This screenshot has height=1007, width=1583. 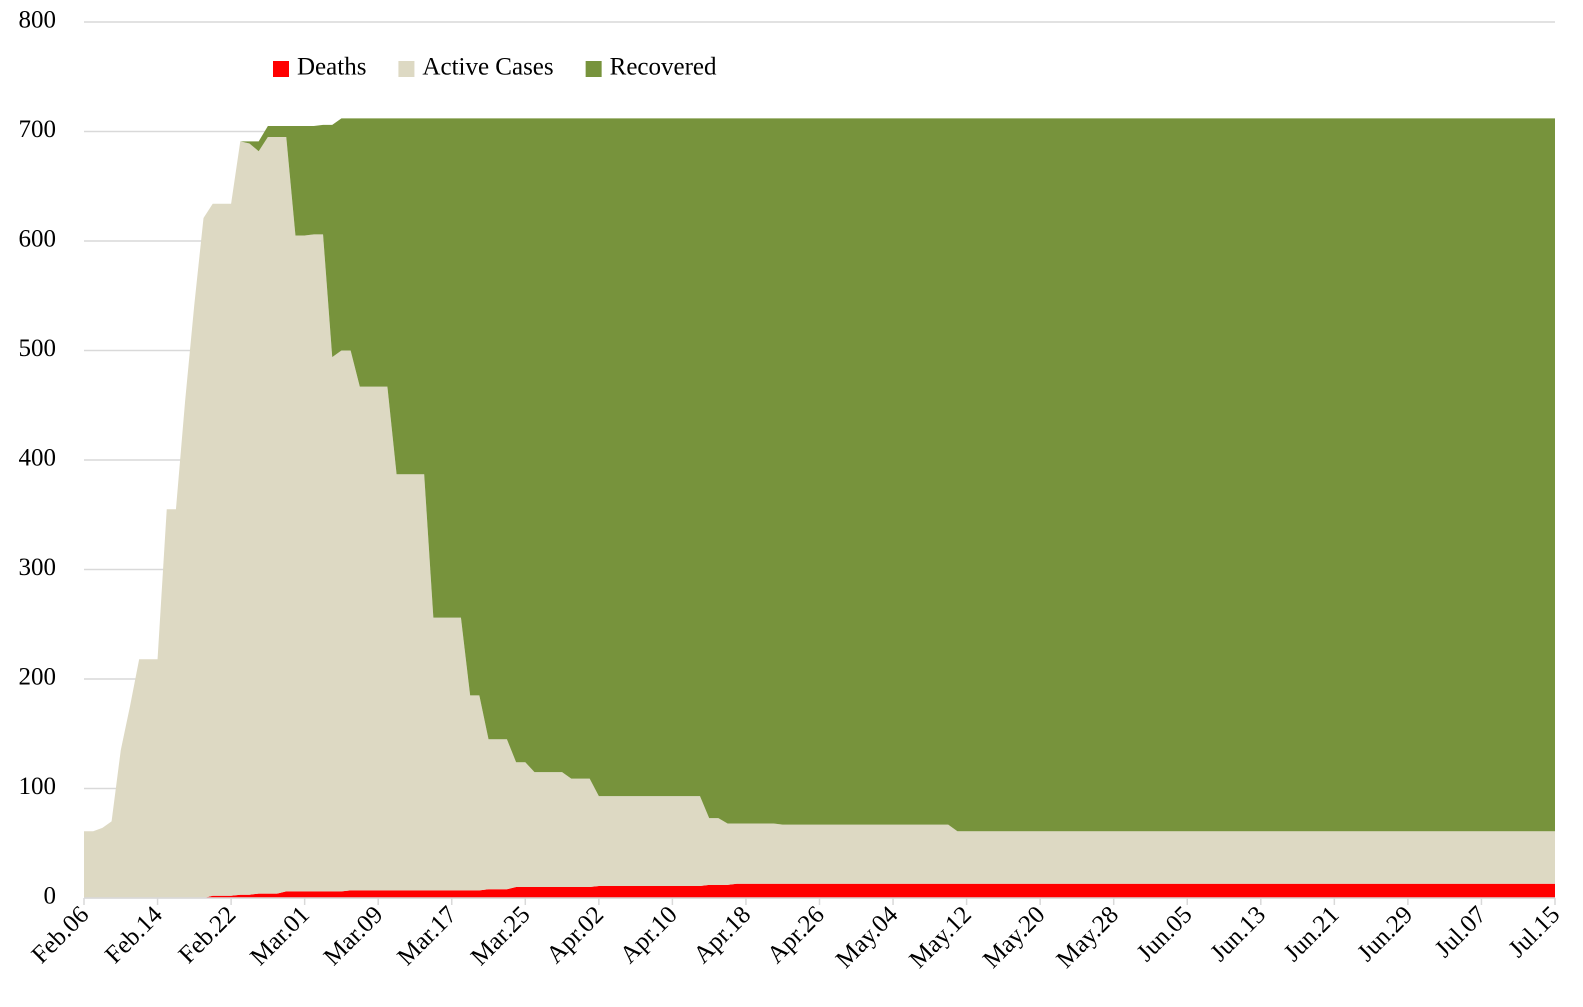 What do you see at coordinates (38, 458) in the screenshot?
I see `y-tick-label: 400` at bounding box center [38, 458].